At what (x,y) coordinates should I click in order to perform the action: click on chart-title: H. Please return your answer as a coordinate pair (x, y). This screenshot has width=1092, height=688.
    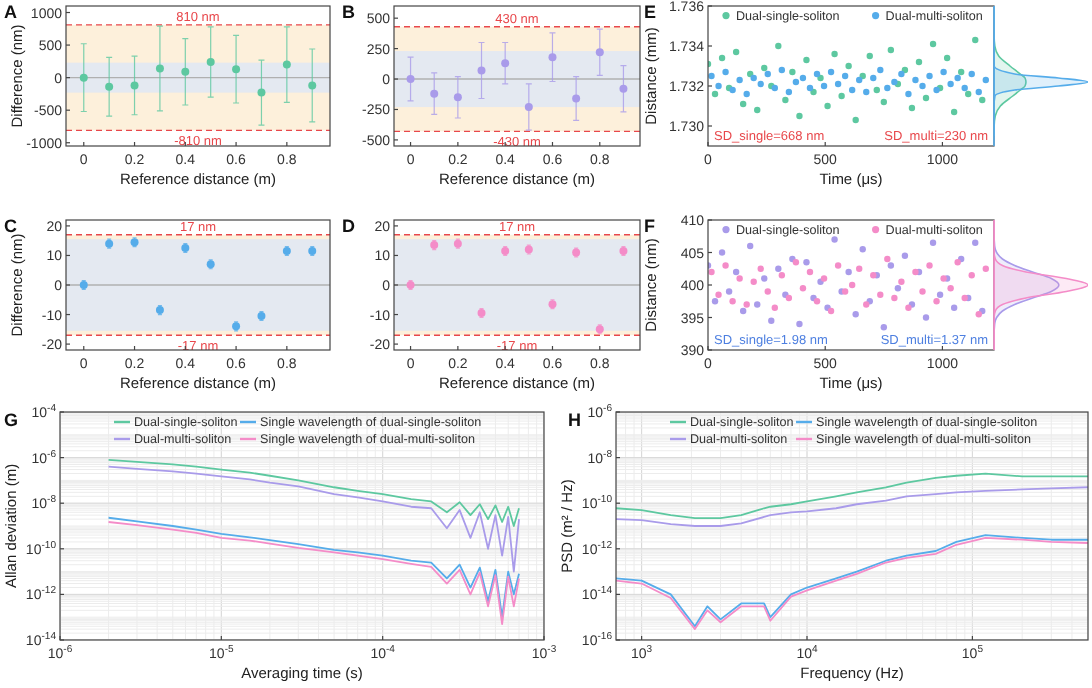
    Looking at the image, I should click on (574, 420).